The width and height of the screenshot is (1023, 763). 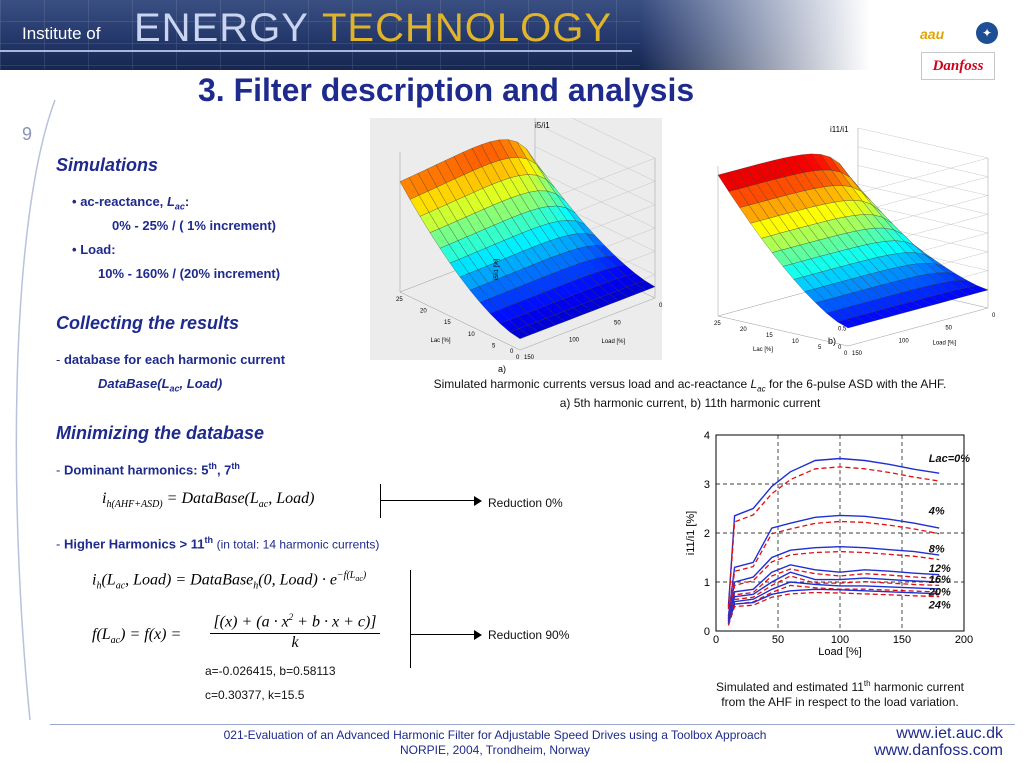 I want to click on surface-lac-tick: 25, so click(x=717, y=324).